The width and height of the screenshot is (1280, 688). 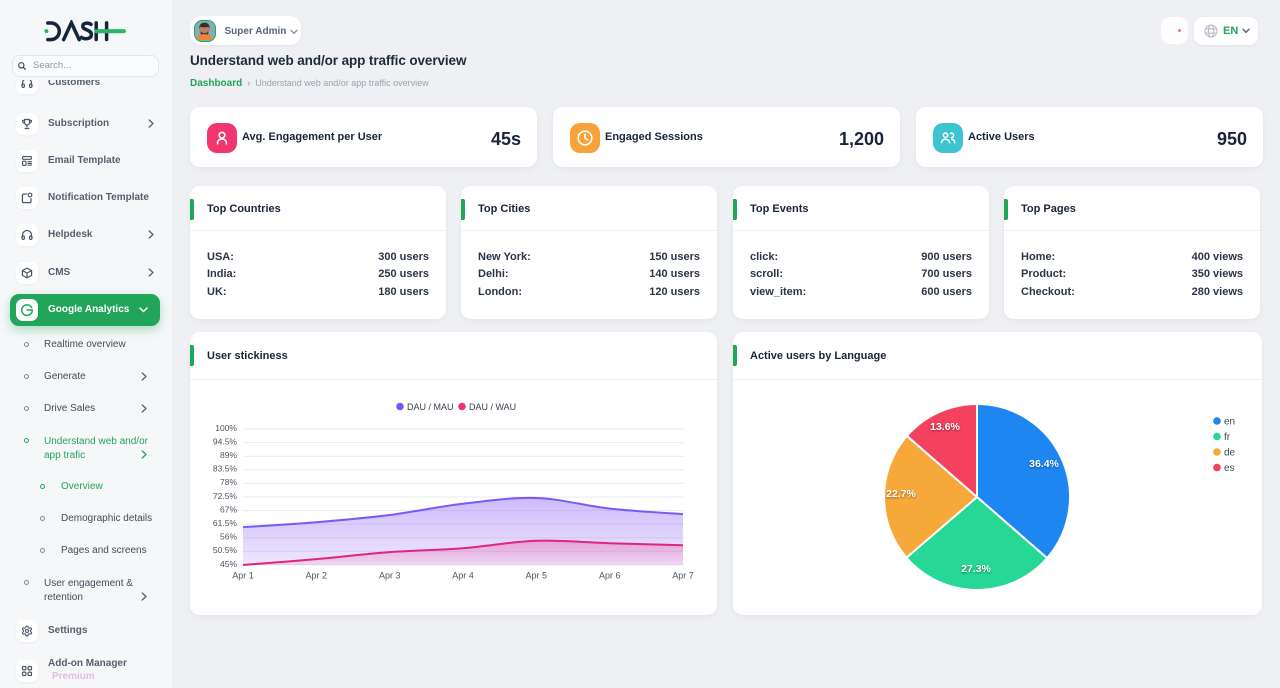 I want to click on svg-text: Apr 3, so click(x=390, y=576).